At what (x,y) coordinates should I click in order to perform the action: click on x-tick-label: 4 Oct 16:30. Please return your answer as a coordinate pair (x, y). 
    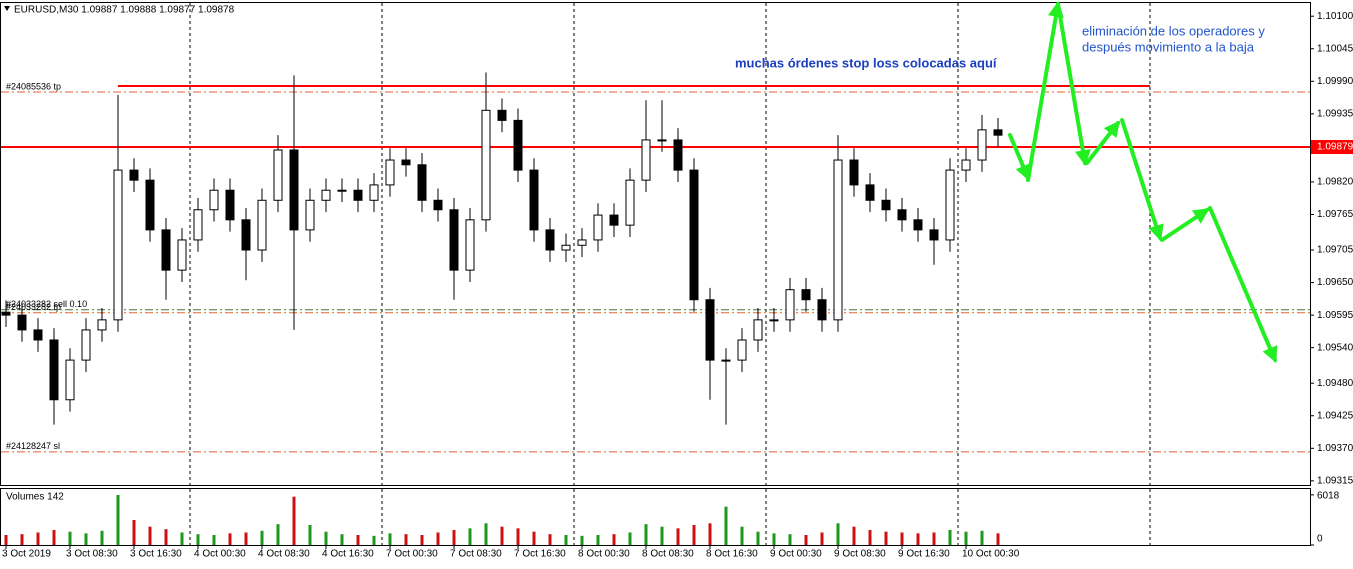
    Looking at the image, I should click on (348, 554).